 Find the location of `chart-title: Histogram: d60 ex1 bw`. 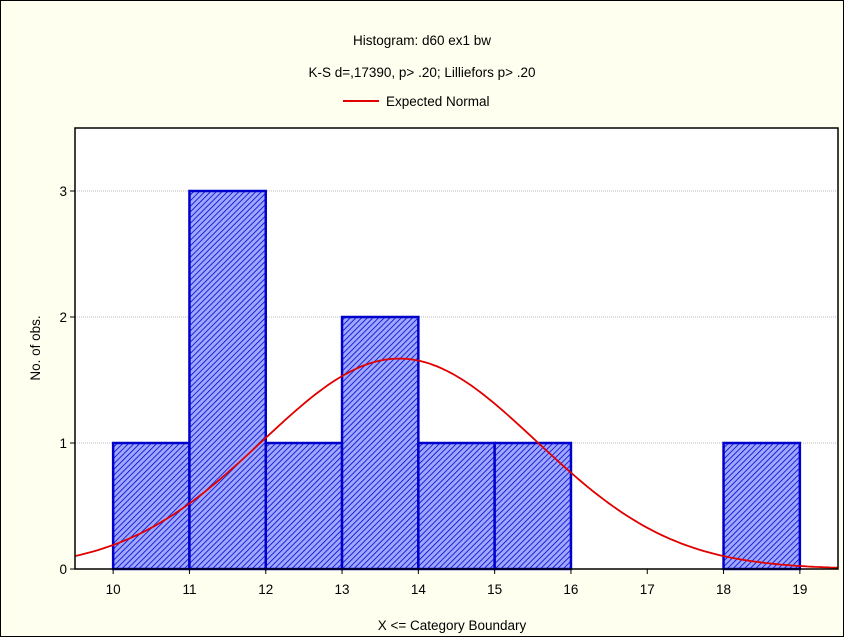

chart-title: Histogram: d60 ex1 bw is located at coordinates (422, 40).